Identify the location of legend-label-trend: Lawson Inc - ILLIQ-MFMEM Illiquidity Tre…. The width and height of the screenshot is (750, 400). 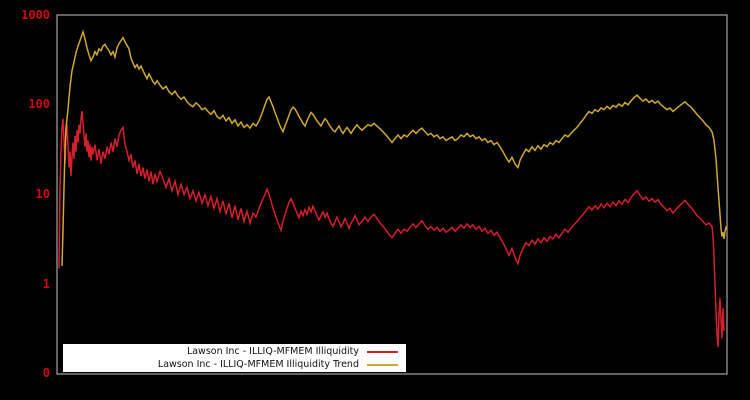
(258, 364).